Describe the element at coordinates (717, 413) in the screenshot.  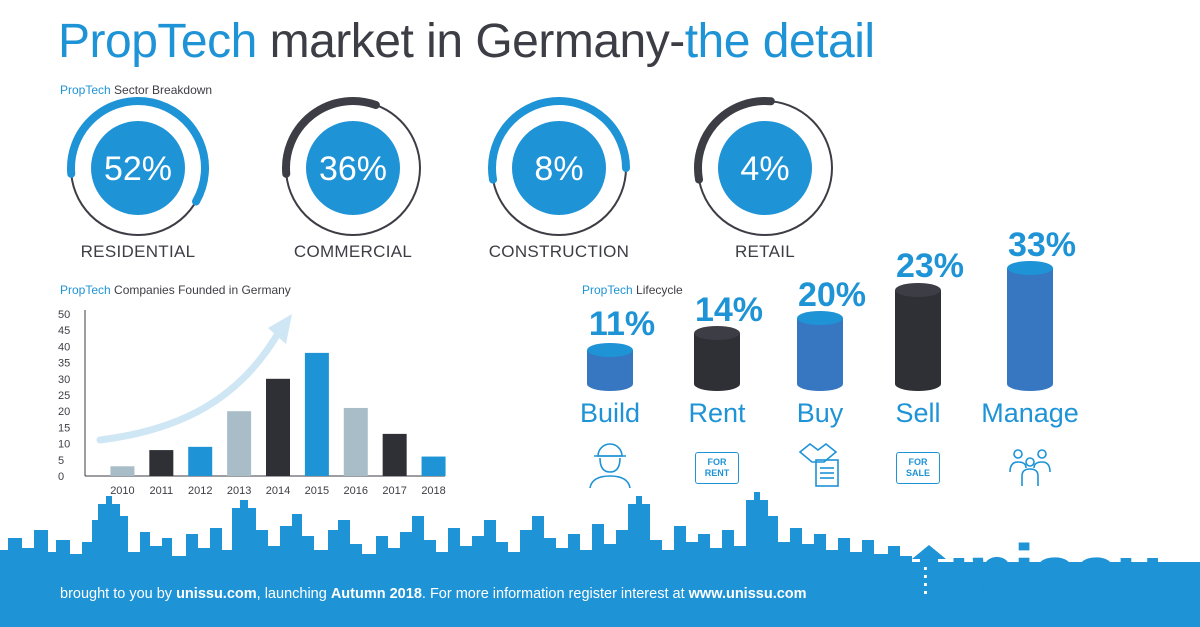
I see `lifecycle-name-rent: Rent` at that location.